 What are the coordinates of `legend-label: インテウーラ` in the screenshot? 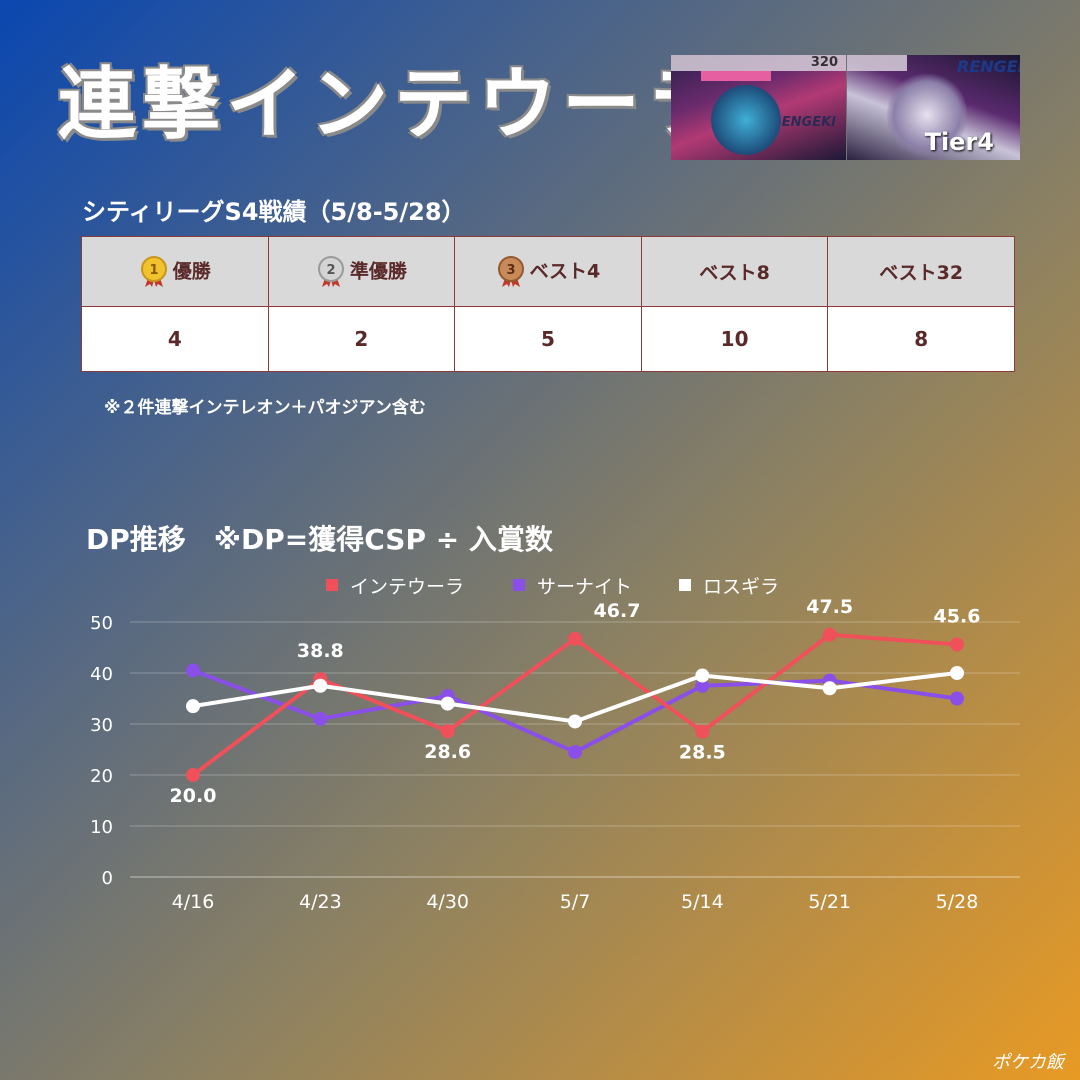 It's located at (407, 587).